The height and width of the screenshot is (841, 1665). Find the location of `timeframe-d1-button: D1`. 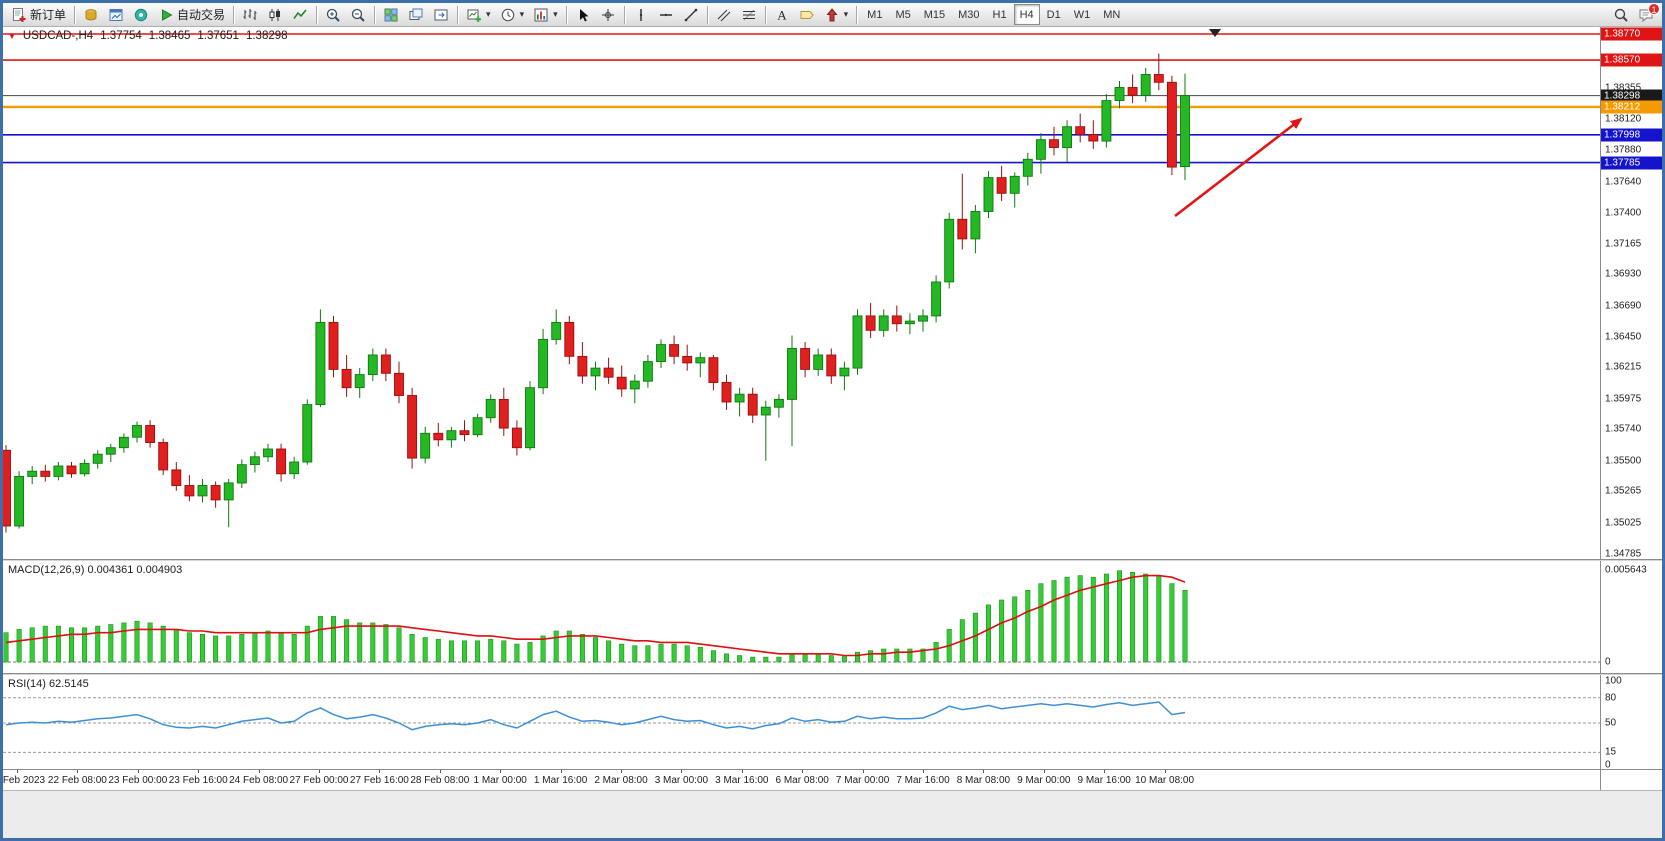

timeframe-d1-button: D1 is located at coordinates (1054, 14).